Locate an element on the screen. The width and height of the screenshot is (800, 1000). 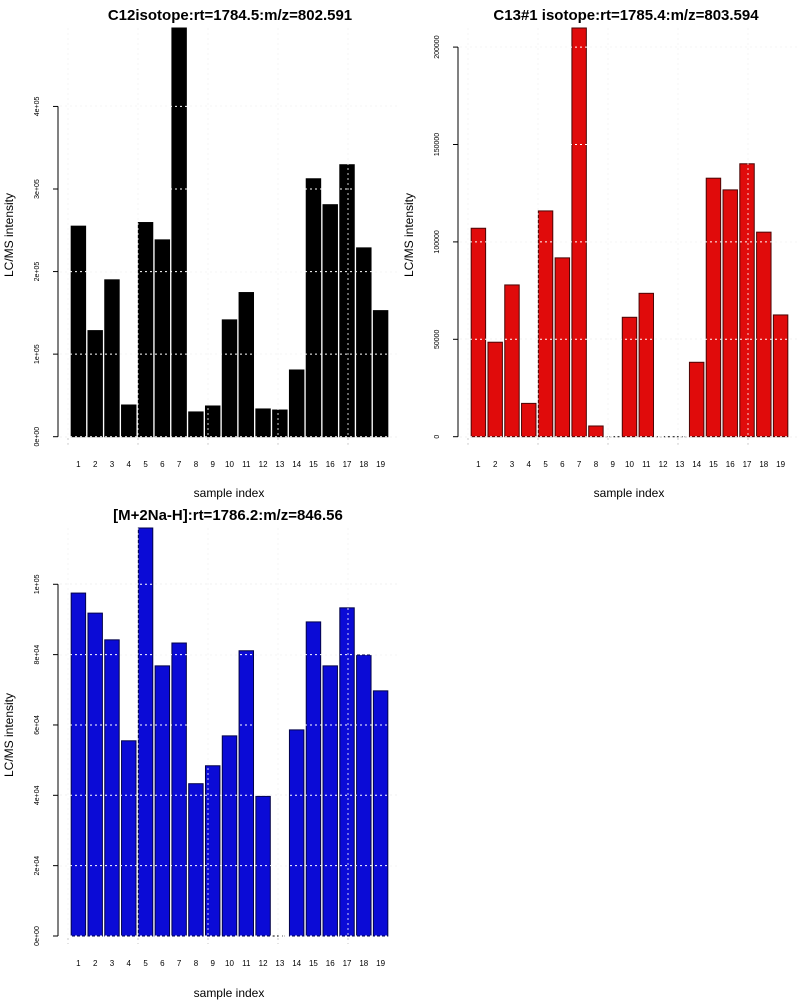
y-tick-label: 8e+04 is located at coordinates (37, 655).